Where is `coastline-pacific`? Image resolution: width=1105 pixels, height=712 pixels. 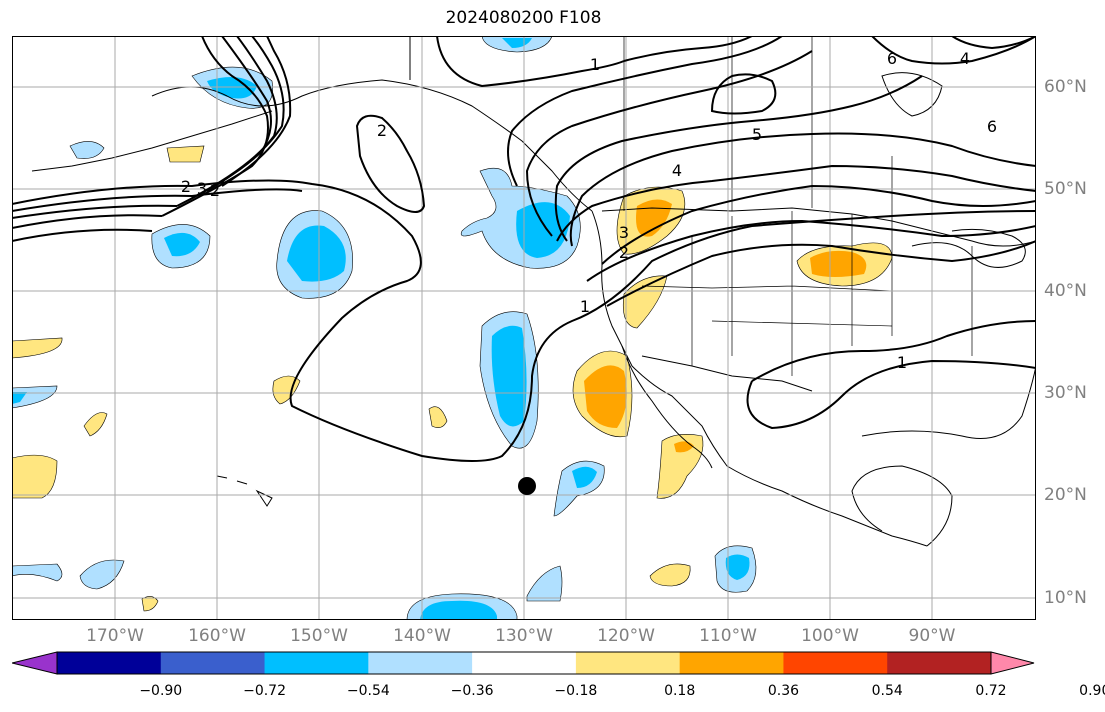 coastline-pacific is located at coordinates (759, 378).